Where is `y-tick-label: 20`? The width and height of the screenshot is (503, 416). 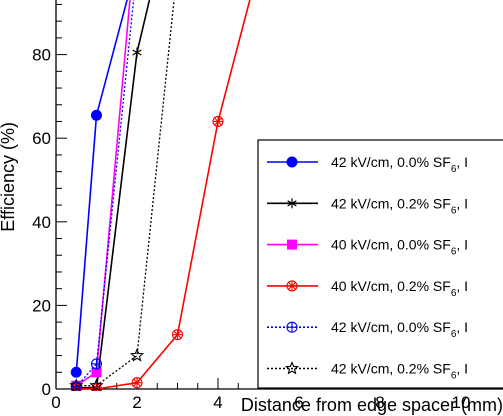 y-tick-label: 20 is located at coordinates (41, 305).